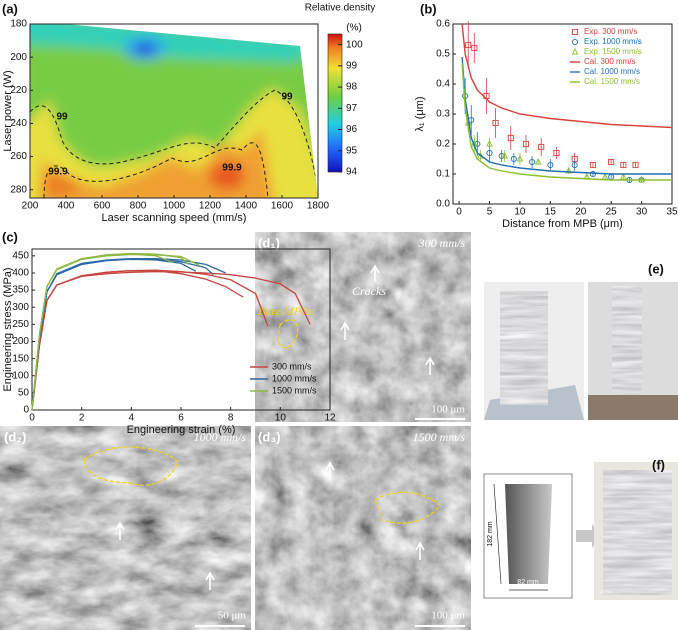  Describe the element at coordinates (102, 206) in the screenshot. I see `x-tick-label: 600` at that location.